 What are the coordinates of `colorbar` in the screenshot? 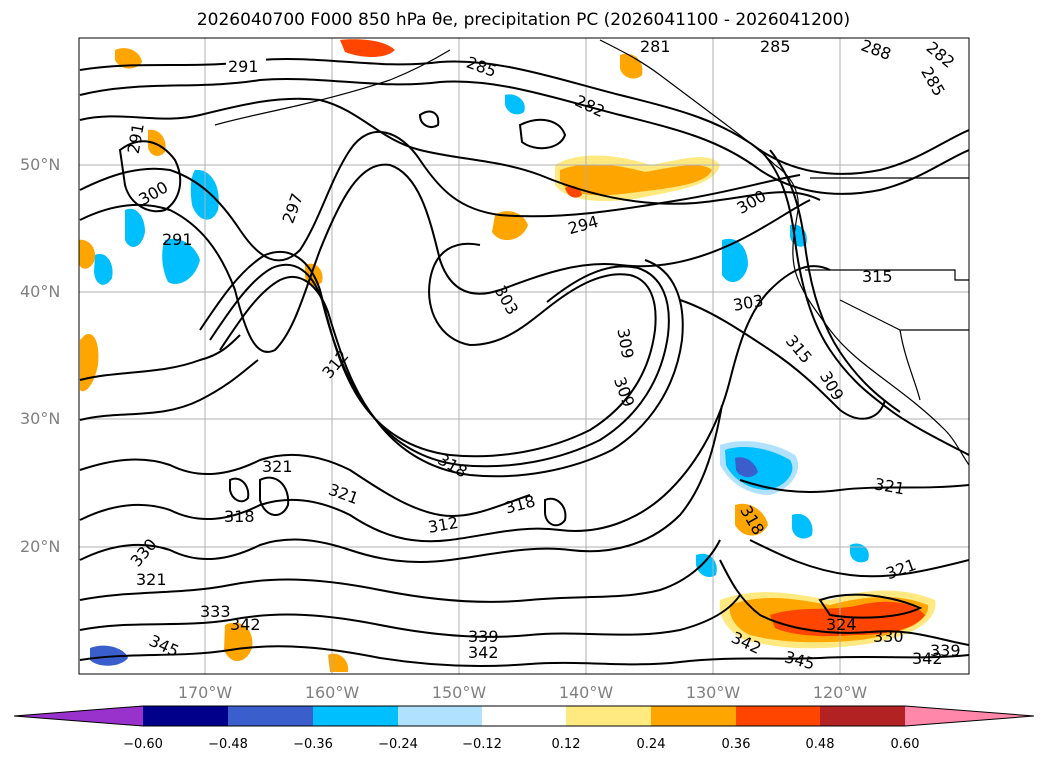 It's located at (524, 716).